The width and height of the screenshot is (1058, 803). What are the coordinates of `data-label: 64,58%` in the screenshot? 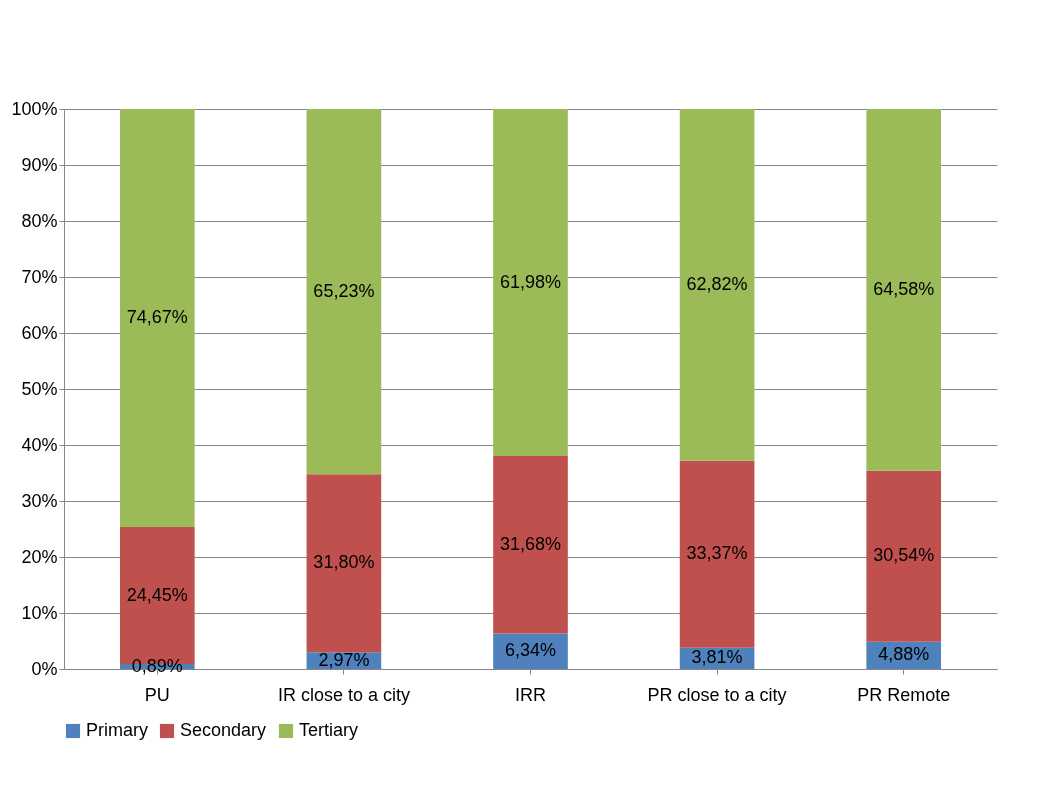 It's located at (904, 288).